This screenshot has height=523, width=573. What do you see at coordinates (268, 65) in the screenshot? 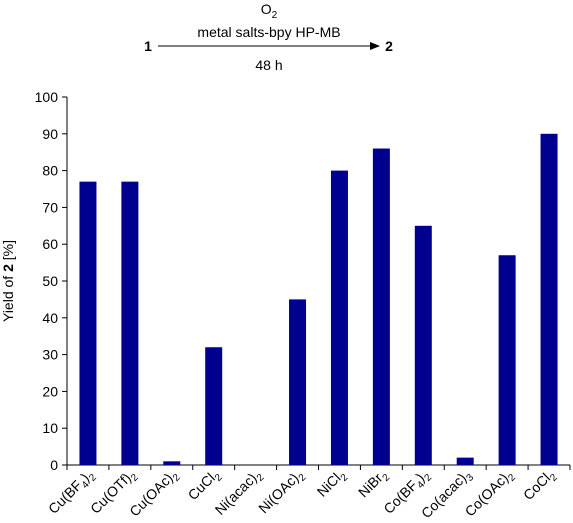
I see `reaction-time: 48 h` at bounding box center [268, 65].